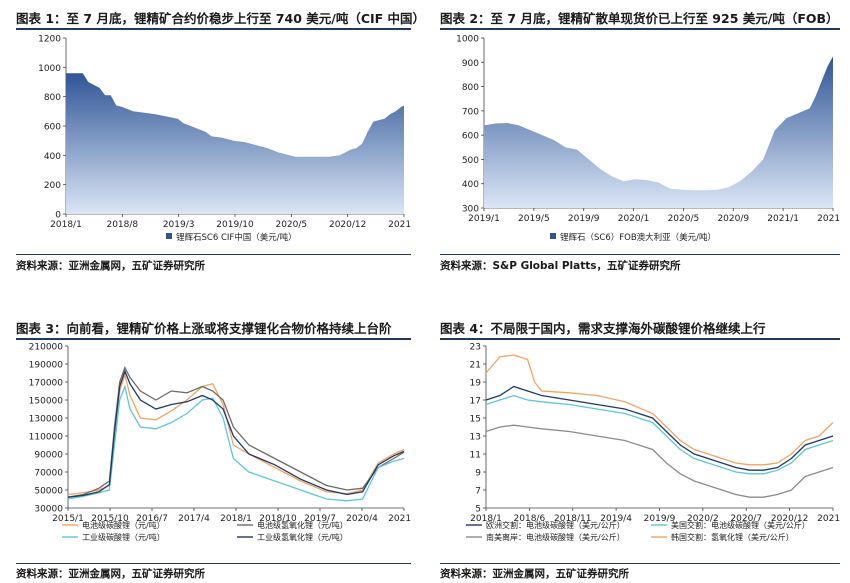  I want to click on x-tick-label: 2018/6, so click(530, 519).